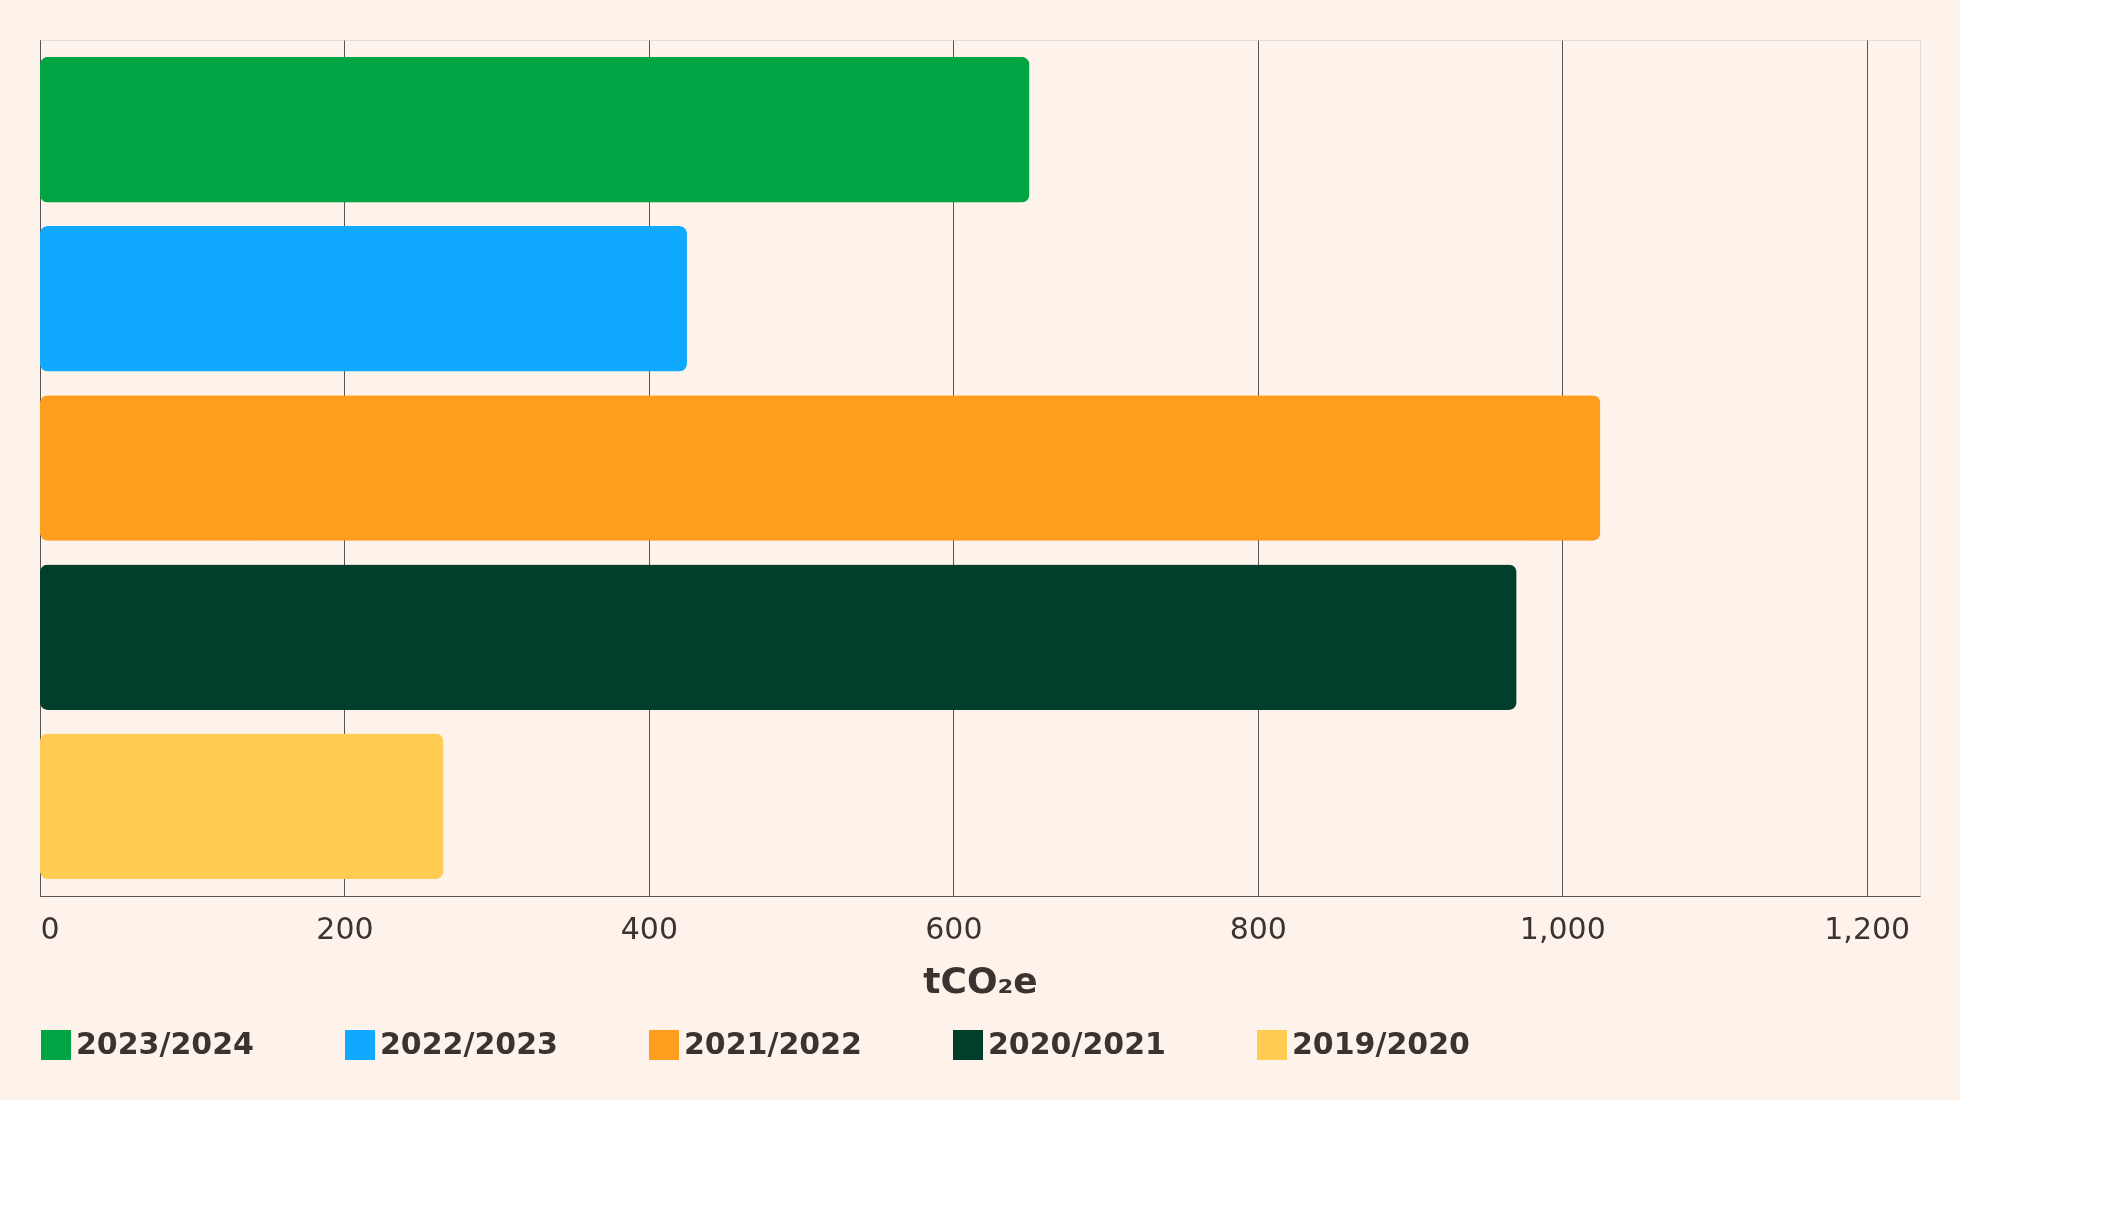 The height and width of the screenshot is (1210, 2126). I want to click on x-tick-label: 400, so click(649, 928).